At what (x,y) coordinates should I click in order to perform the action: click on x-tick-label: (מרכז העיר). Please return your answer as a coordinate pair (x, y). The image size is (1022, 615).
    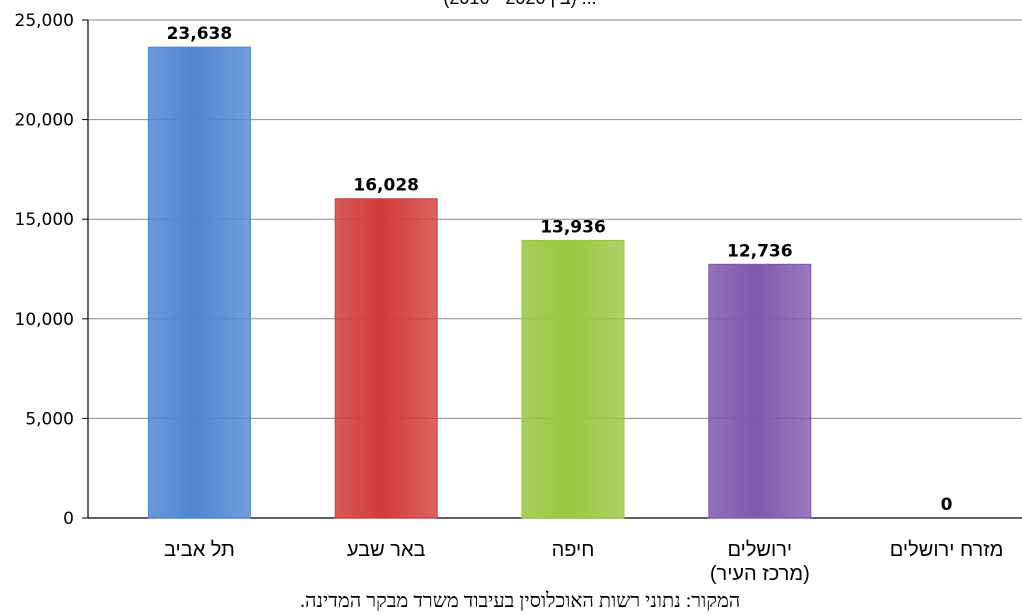
    Looking at the image, I should click on (760, 574).